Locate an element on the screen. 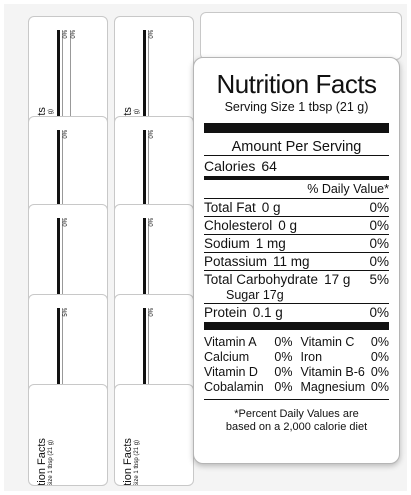 Image resolution: width=411 pixels, height=495 pixels. nutrient-row-cholesterol: Cholesterol 0 g 0% is located at coordinates (296, 225).